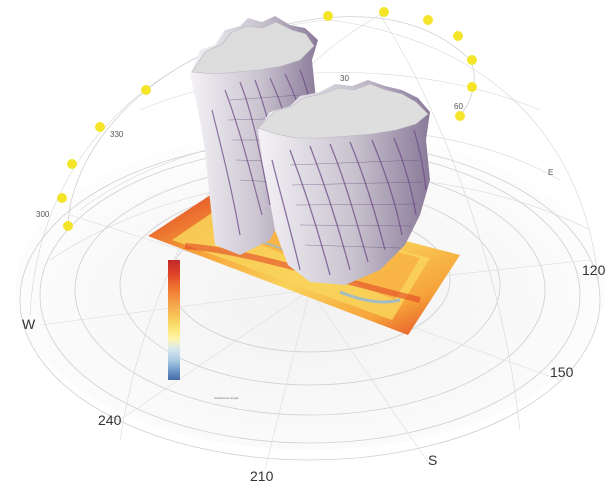 This screenshot has width=612, height=485. I want to click on label-east: E, so click(551, 172).